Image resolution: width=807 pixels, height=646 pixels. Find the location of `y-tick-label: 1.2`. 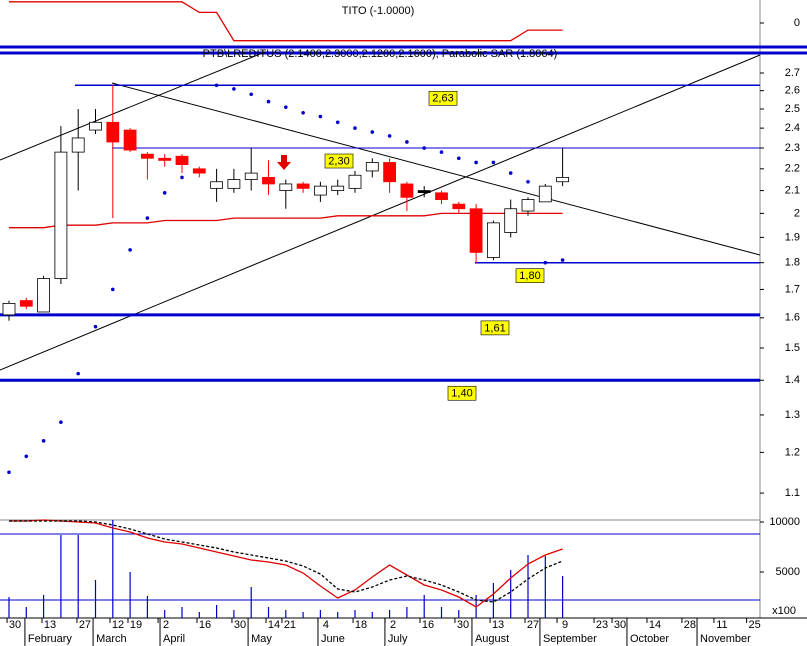

y-tick-label: 1.2 is located at coordinates (792, 452).